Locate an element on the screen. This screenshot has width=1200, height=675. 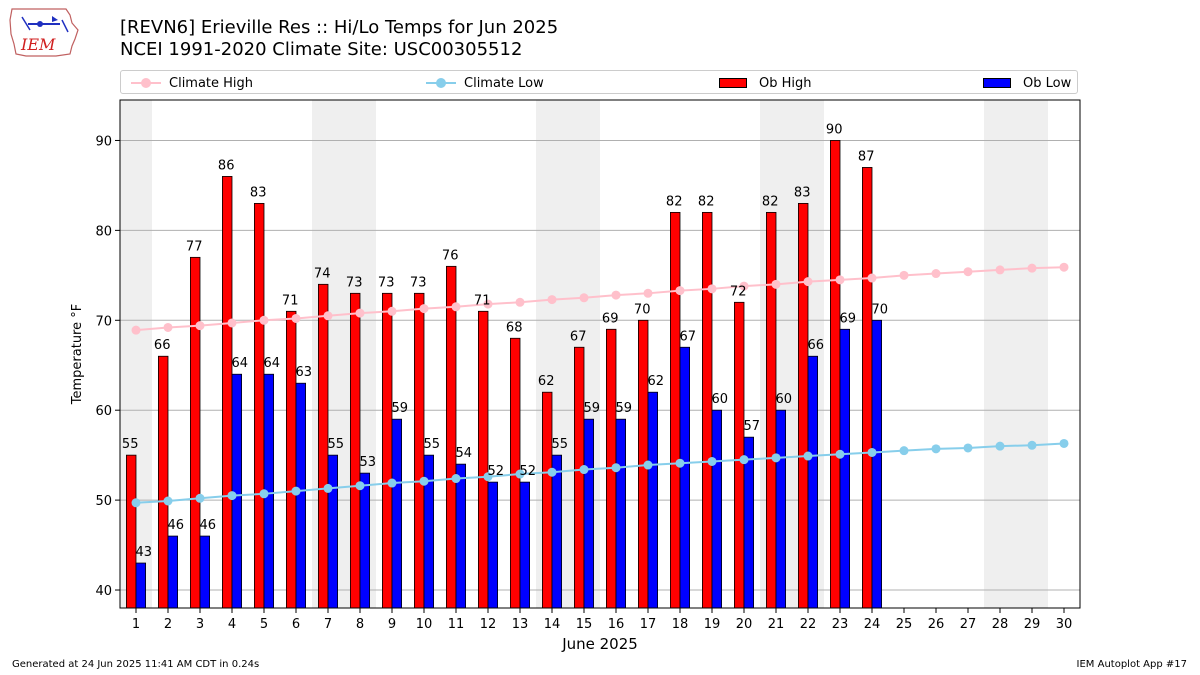
ob-low-label: 64 is located at coordinates (240, 363).